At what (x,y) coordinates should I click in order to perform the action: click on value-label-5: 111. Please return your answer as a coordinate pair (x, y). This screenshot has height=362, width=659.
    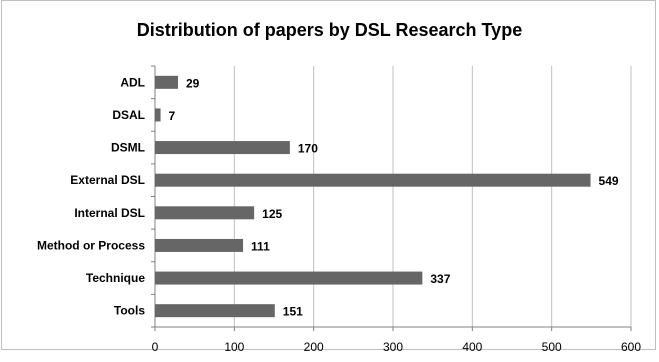
    Looking at the image, I should click on (260, 246).